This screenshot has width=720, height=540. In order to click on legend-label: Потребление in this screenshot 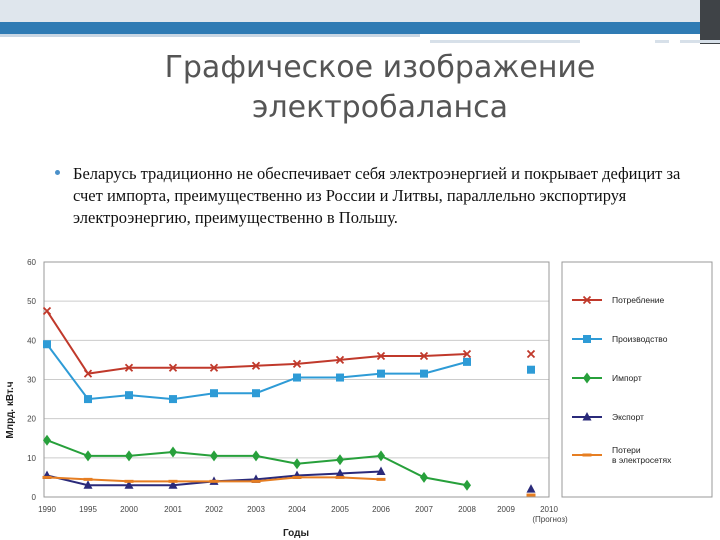, I will do `click(638, 300)`.